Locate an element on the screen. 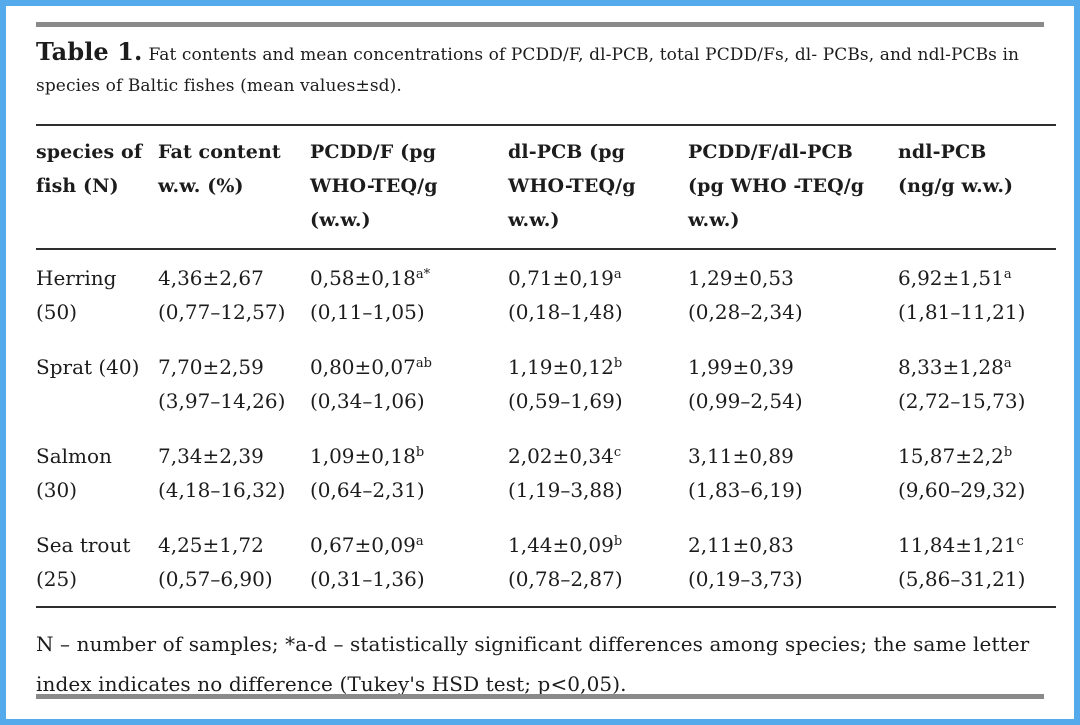  range-value: (2,72–15,73) is located at coordinates (962, 401).